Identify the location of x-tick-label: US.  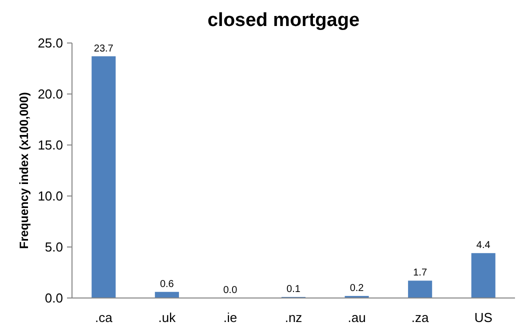
(483, 317).